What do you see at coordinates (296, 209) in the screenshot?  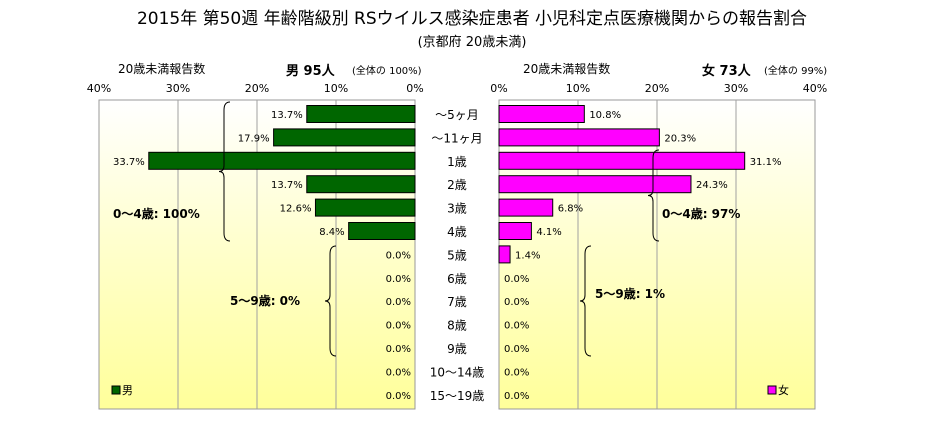 I see `male-data-label: 12.6%` at bounding box center [296, 209].